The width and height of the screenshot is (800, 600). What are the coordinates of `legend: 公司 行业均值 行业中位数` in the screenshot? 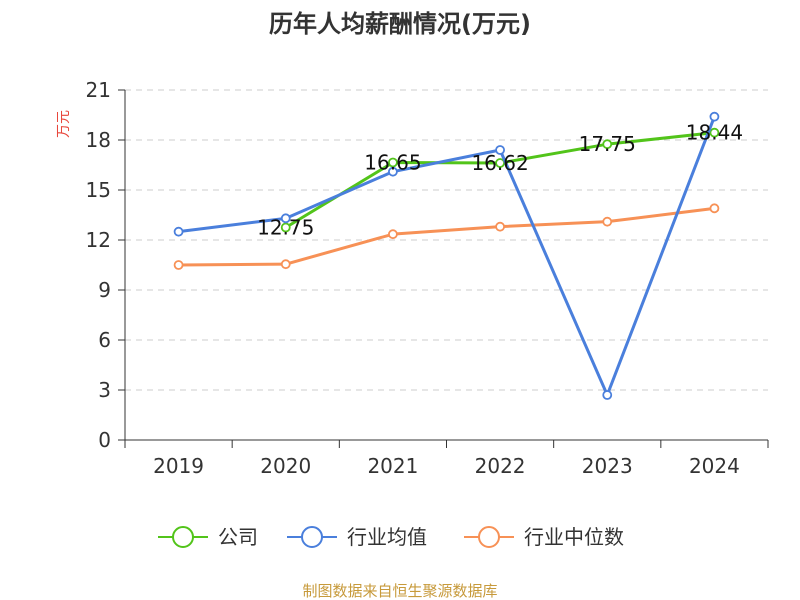 It's located at (391, 537).